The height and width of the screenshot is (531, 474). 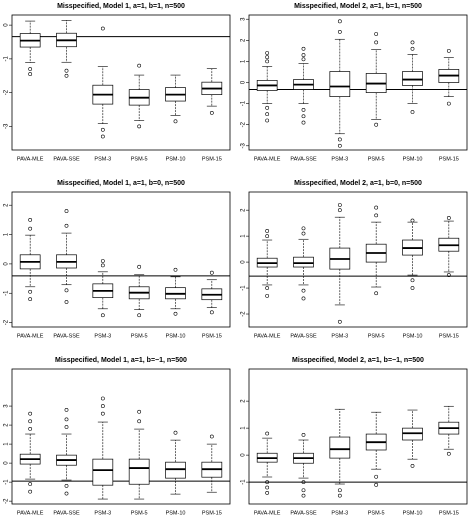 What do you see at coordinates (7, 406) in the screenshot?
I see `y-tick-label: 3` at bounding box center [7, 406].